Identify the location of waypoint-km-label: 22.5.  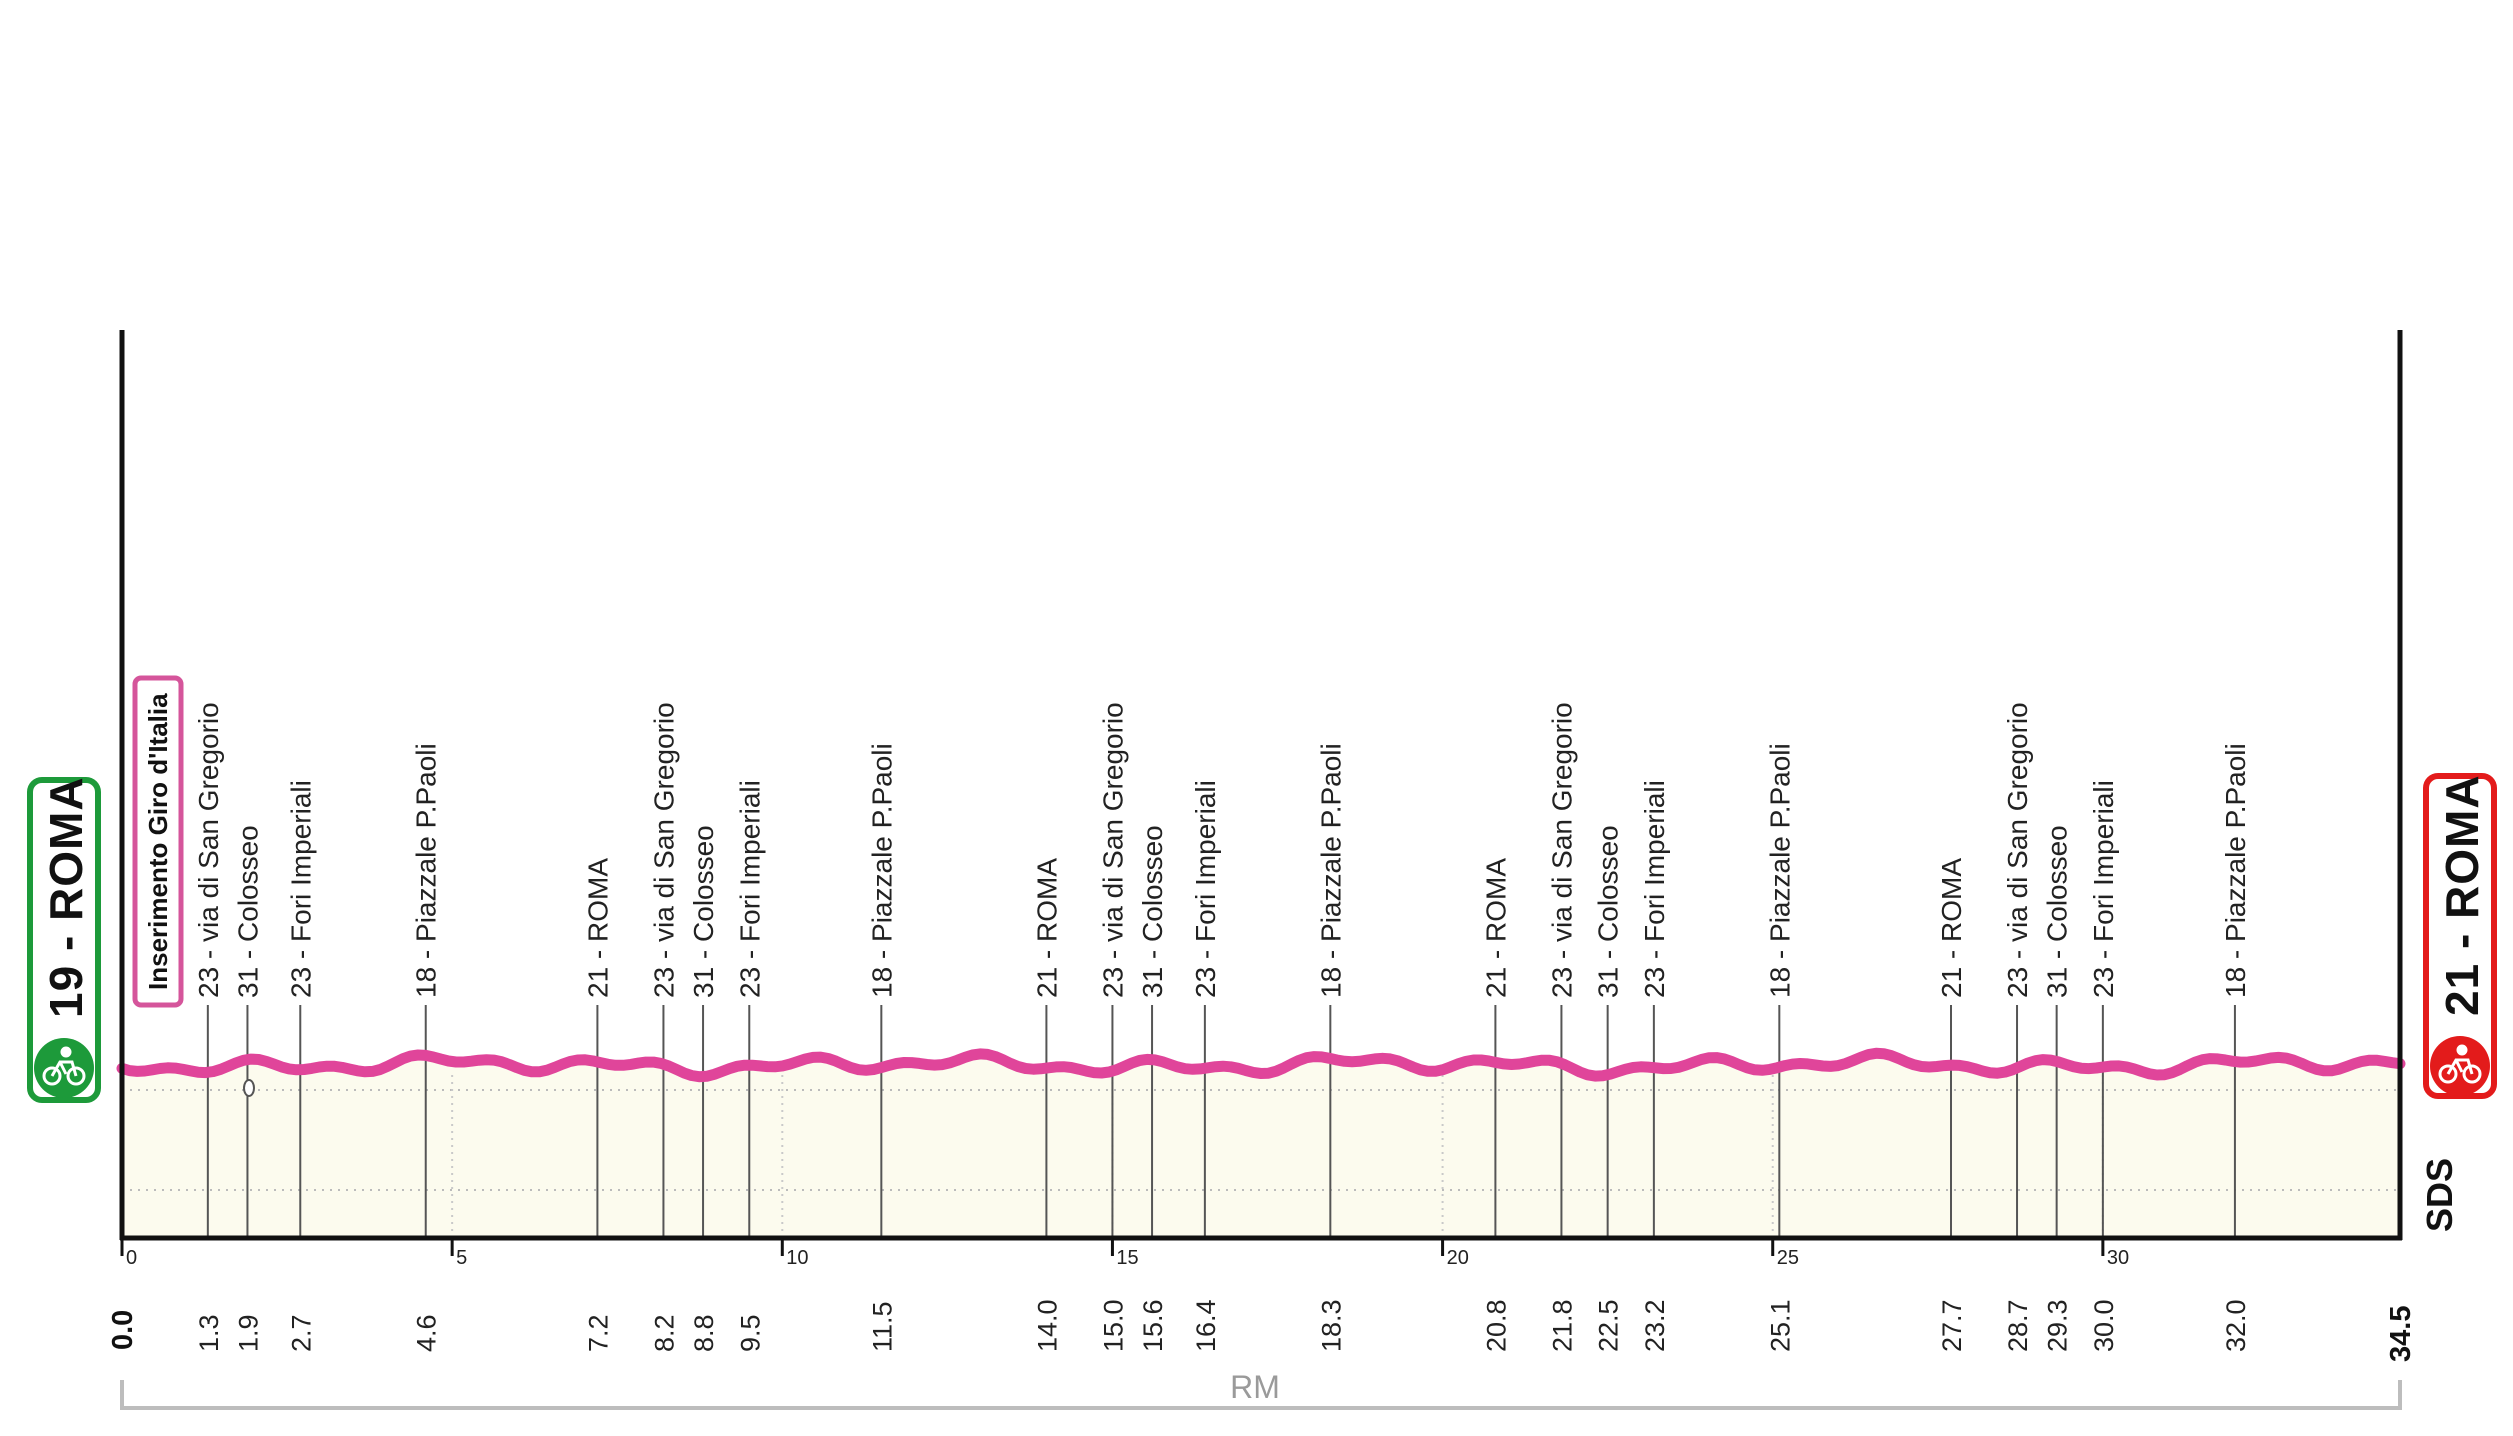
(1609, 1325).